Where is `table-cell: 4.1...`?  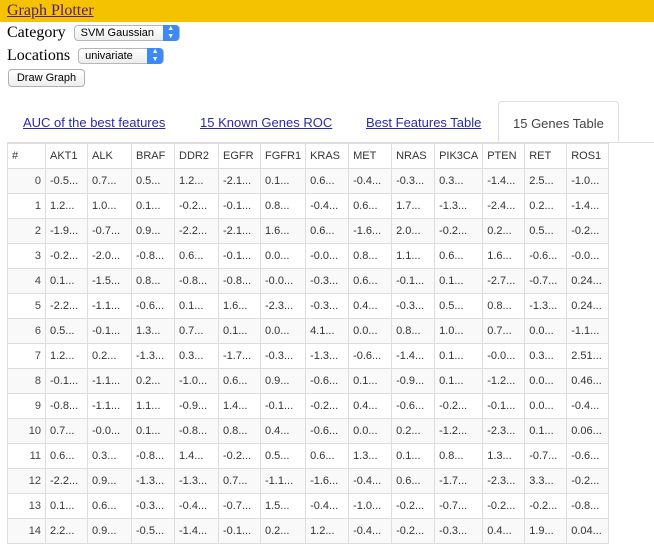
table-cell: 4.1... is located at coordinates (327, 331).